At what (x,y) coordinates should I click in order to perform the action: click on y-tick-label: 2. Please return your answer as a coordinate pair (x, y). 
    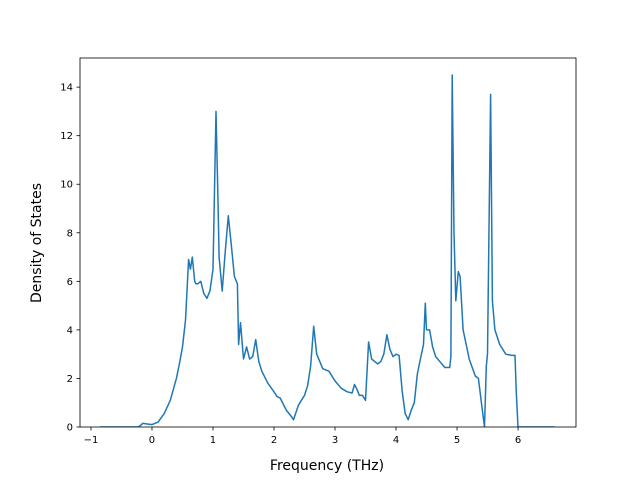
    Looking at the image, I should click on (70, 379).